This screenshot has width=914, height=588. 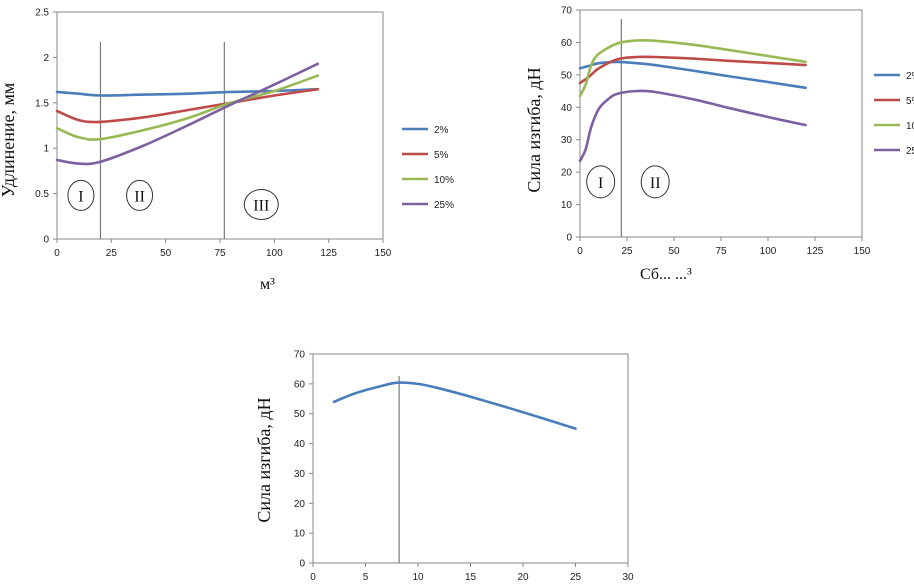 What do you see at coordinates (523, 577) in the screenshot?
I see `x-tick-label: 20` at bounding box center [523, 577].